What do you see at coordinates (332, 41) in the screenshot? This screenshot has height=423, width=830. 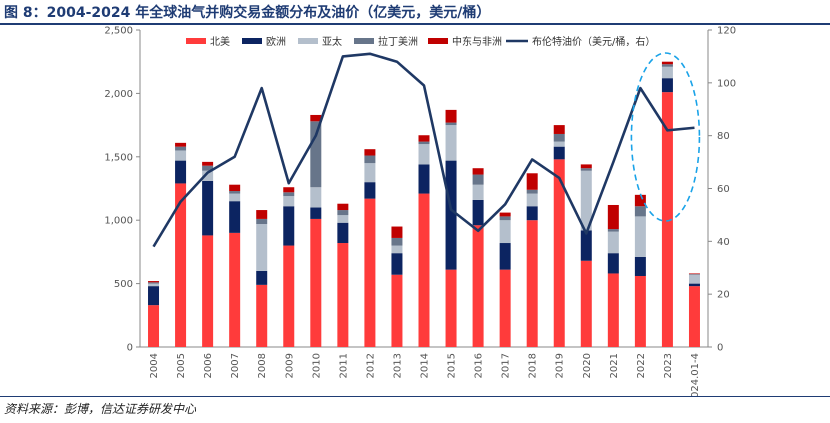 I see `legend-label: 亚太` at bounding box center [332, 41].